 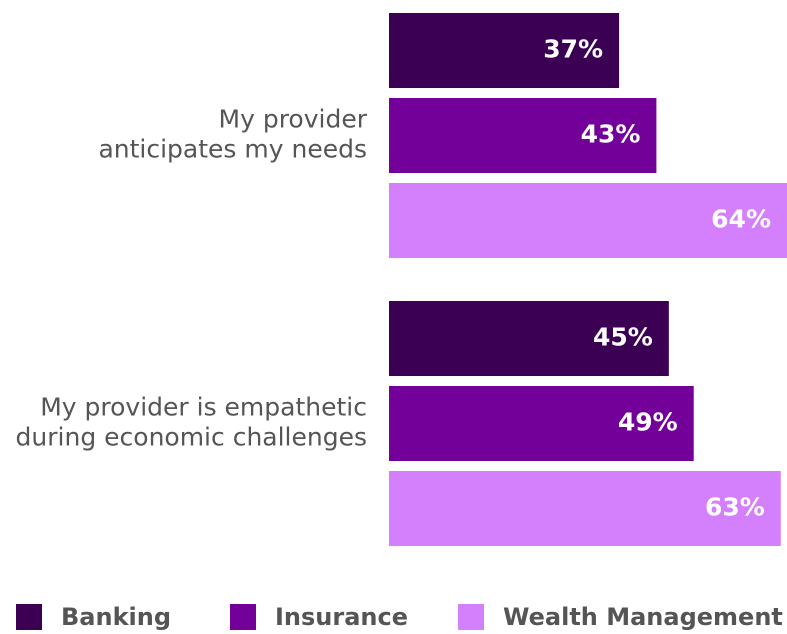 What do you see at coordinates (735, 507) in the screenshot?
I see `data-label: 63%` at bounding box center [735, 507].